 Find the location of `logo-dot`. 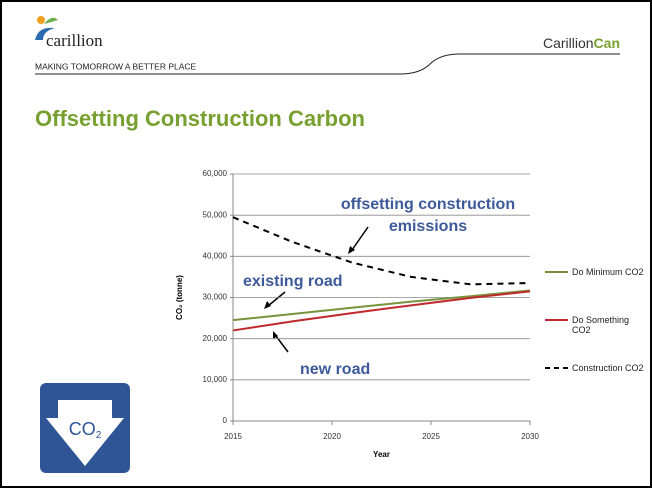

logo-dot is located at coordinates (41, 20).